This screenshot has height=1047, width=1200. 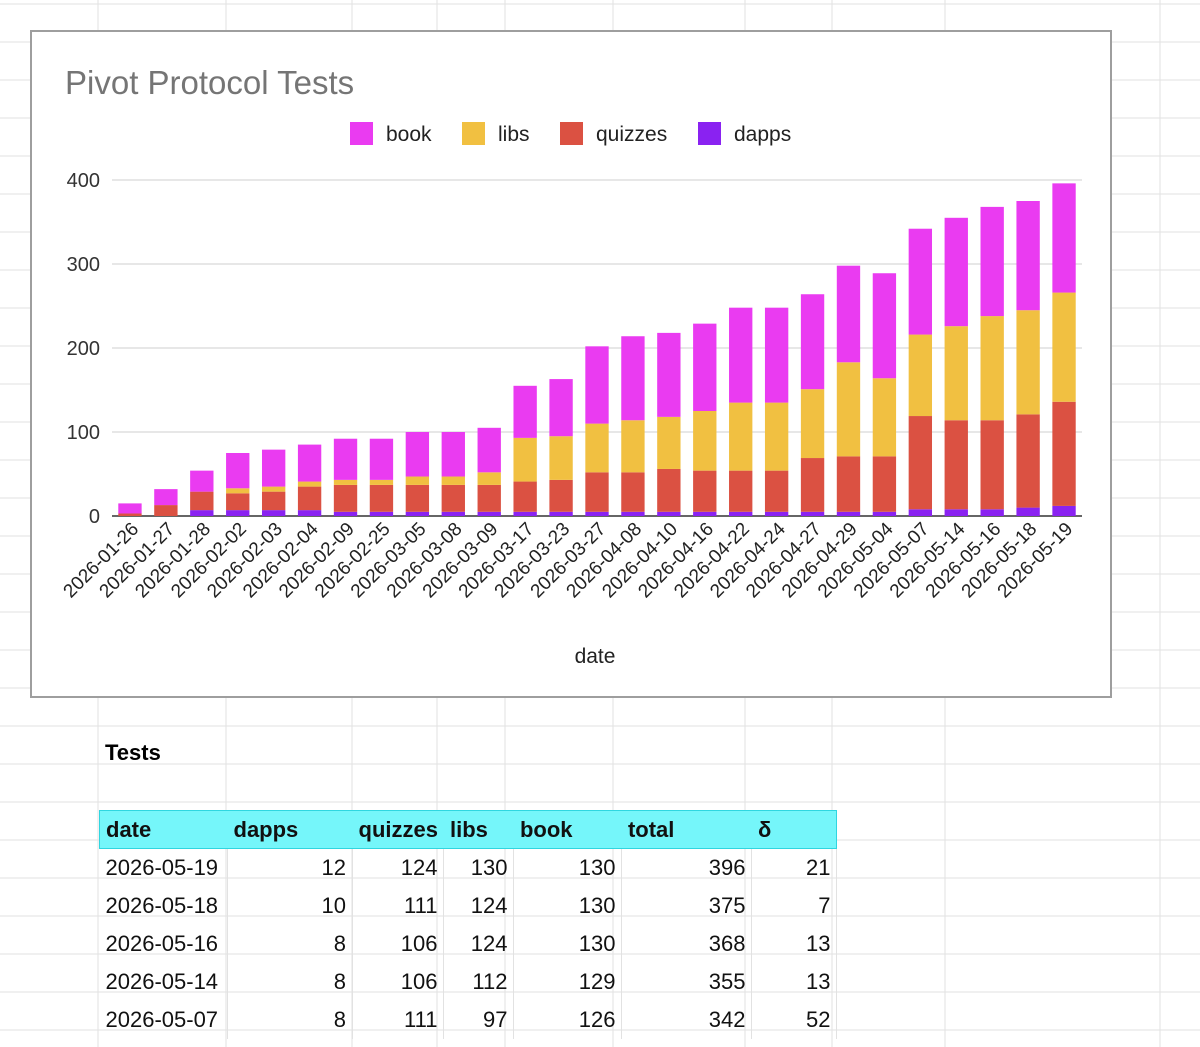 I want to click on cell-delta: 21, so click(x=794, y=867).